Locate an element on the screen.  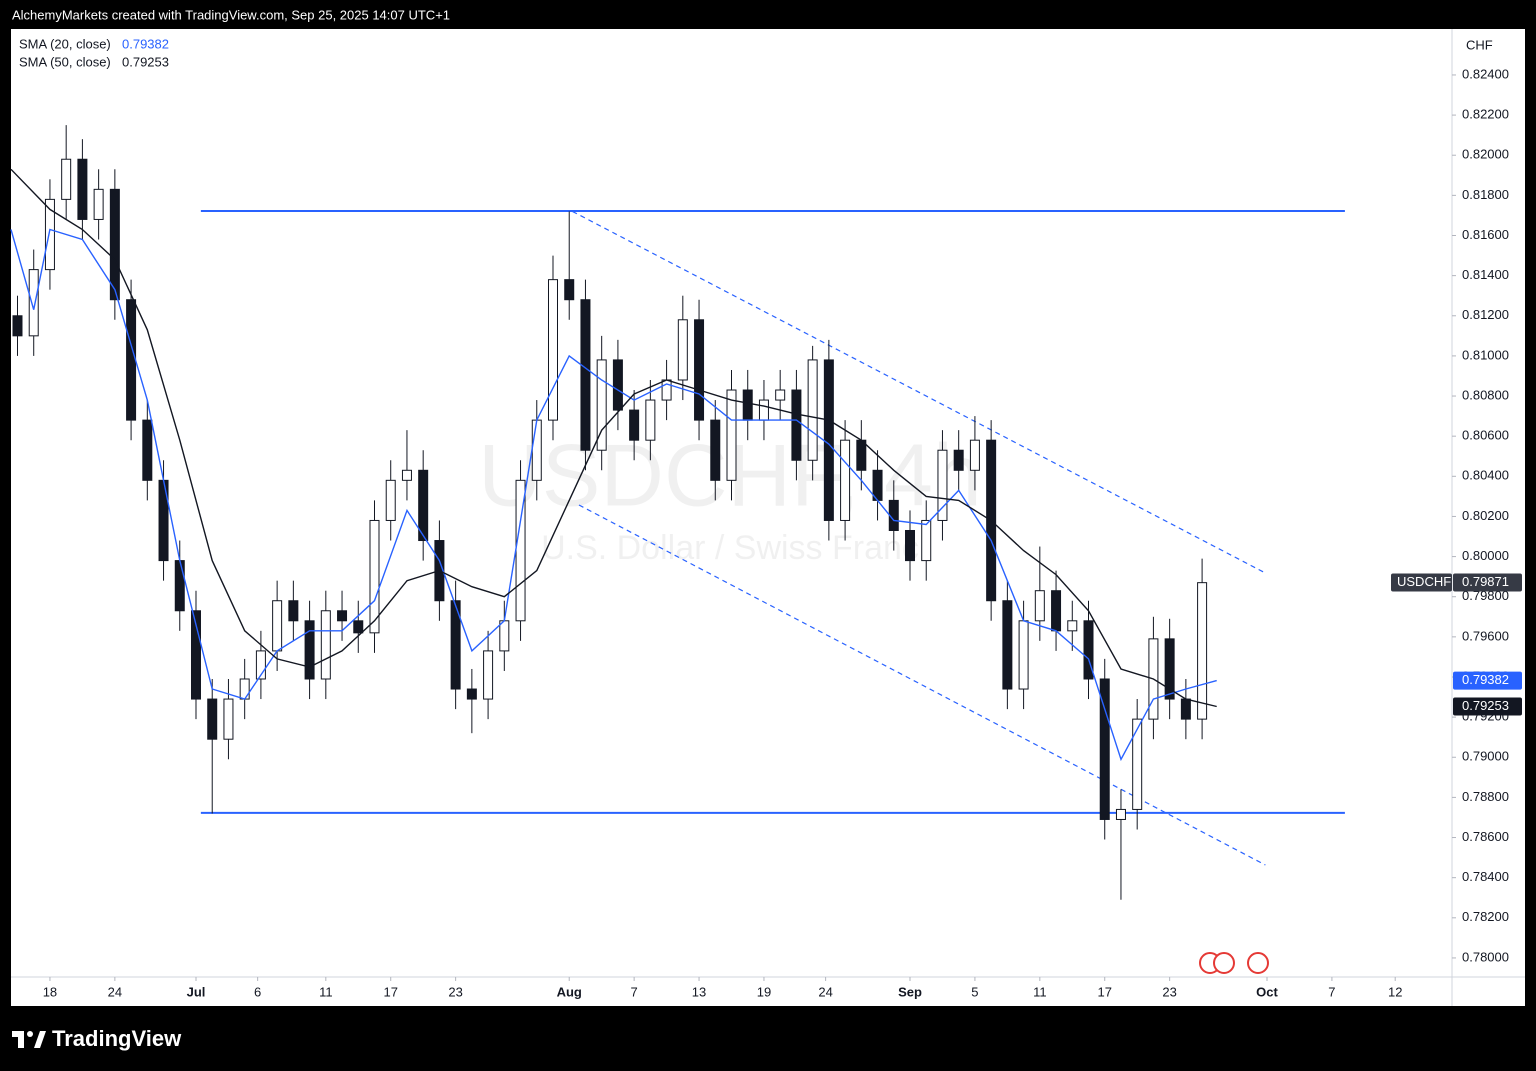
x-tick-label: 5 is located at coordinates (974, 991).